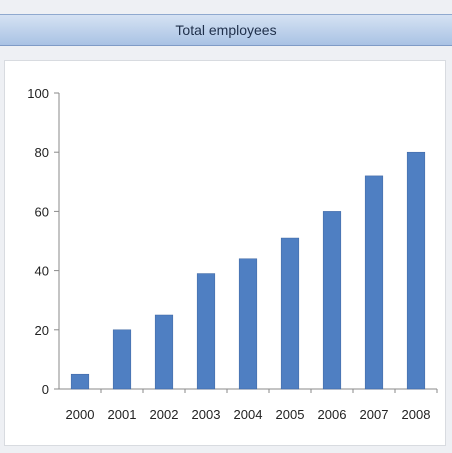  I want to click on bar-2002, so click(164, 352).